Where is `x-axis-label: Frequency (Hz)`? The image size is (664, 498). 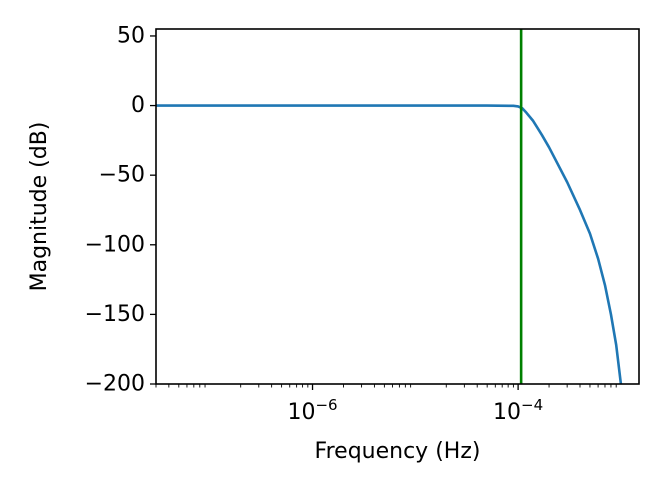
x-axis-label: Frequency (Hz) is located at coordinates (398, 451).